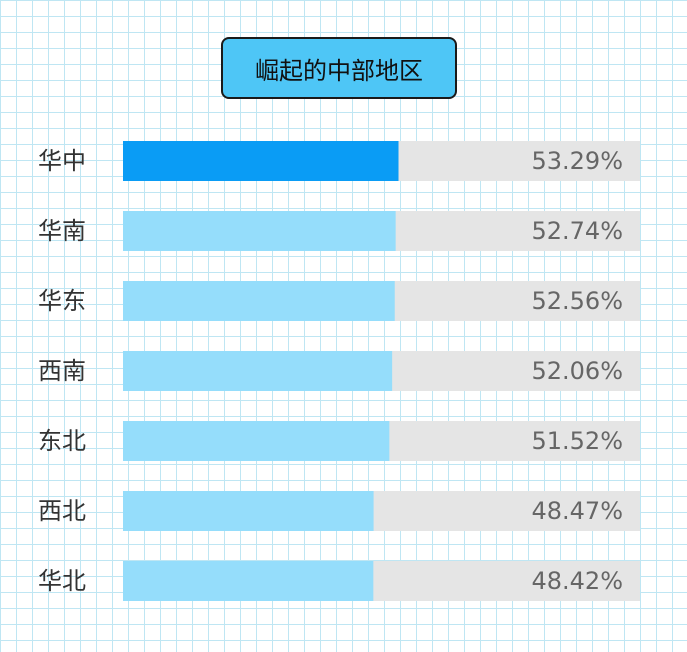 The image size is (687, 652). I want to click on value-label: 48.47%, so click(577, 511).